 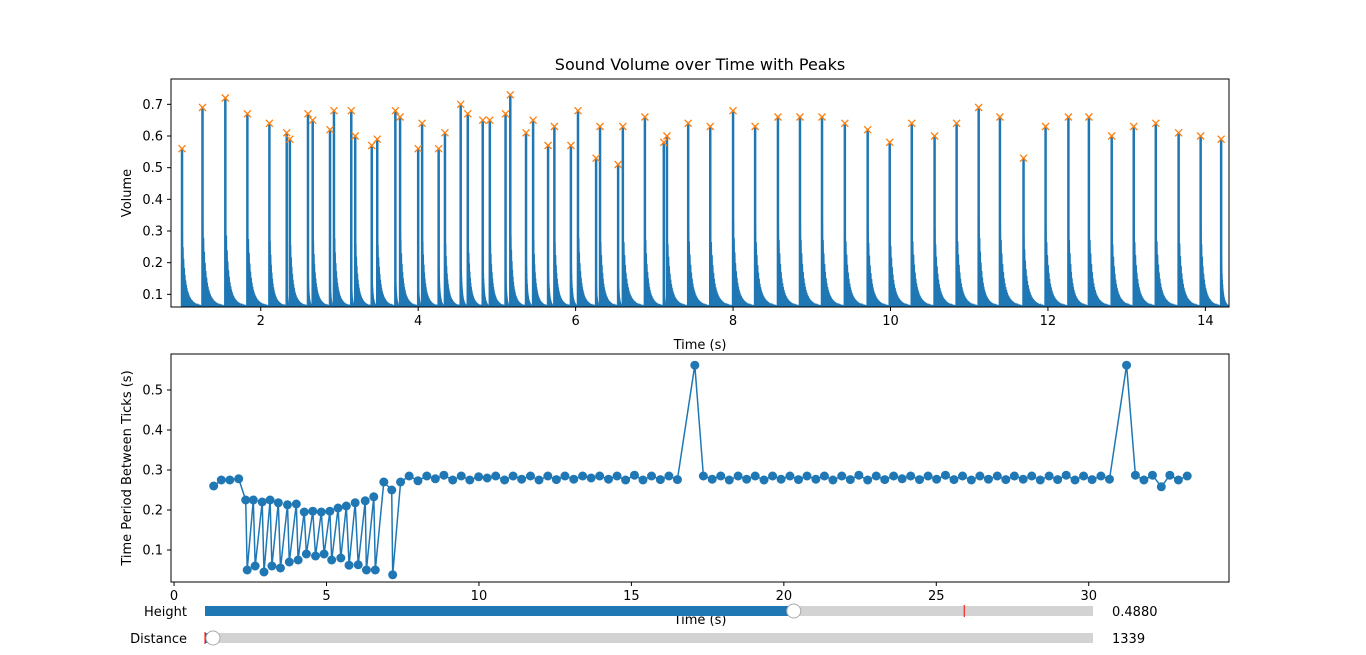 I want to click on period-y-tick: 0.2, so click(x=156, y=511).